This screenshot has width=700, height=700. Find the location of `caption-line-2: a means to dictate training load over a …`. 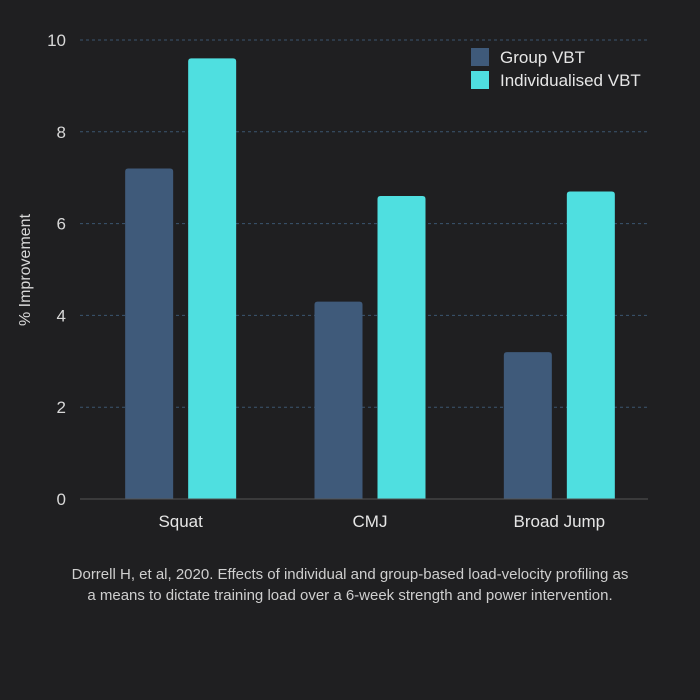

caption-line-2: a means to dictate training load over a … is located at coordinates (350, 595).